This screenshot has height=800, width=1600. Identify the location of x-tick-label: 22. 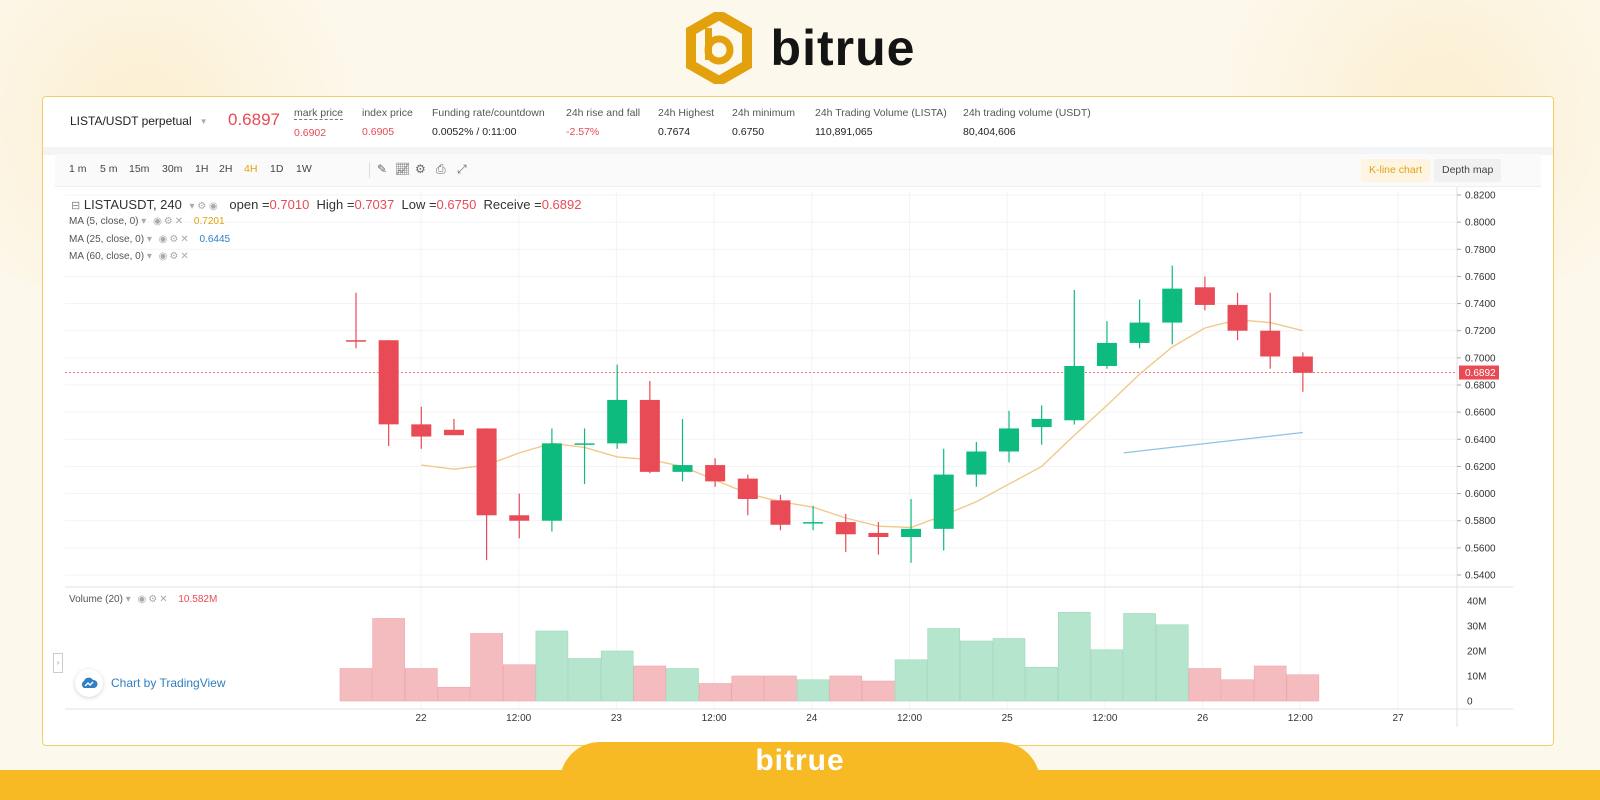
(421, 718).